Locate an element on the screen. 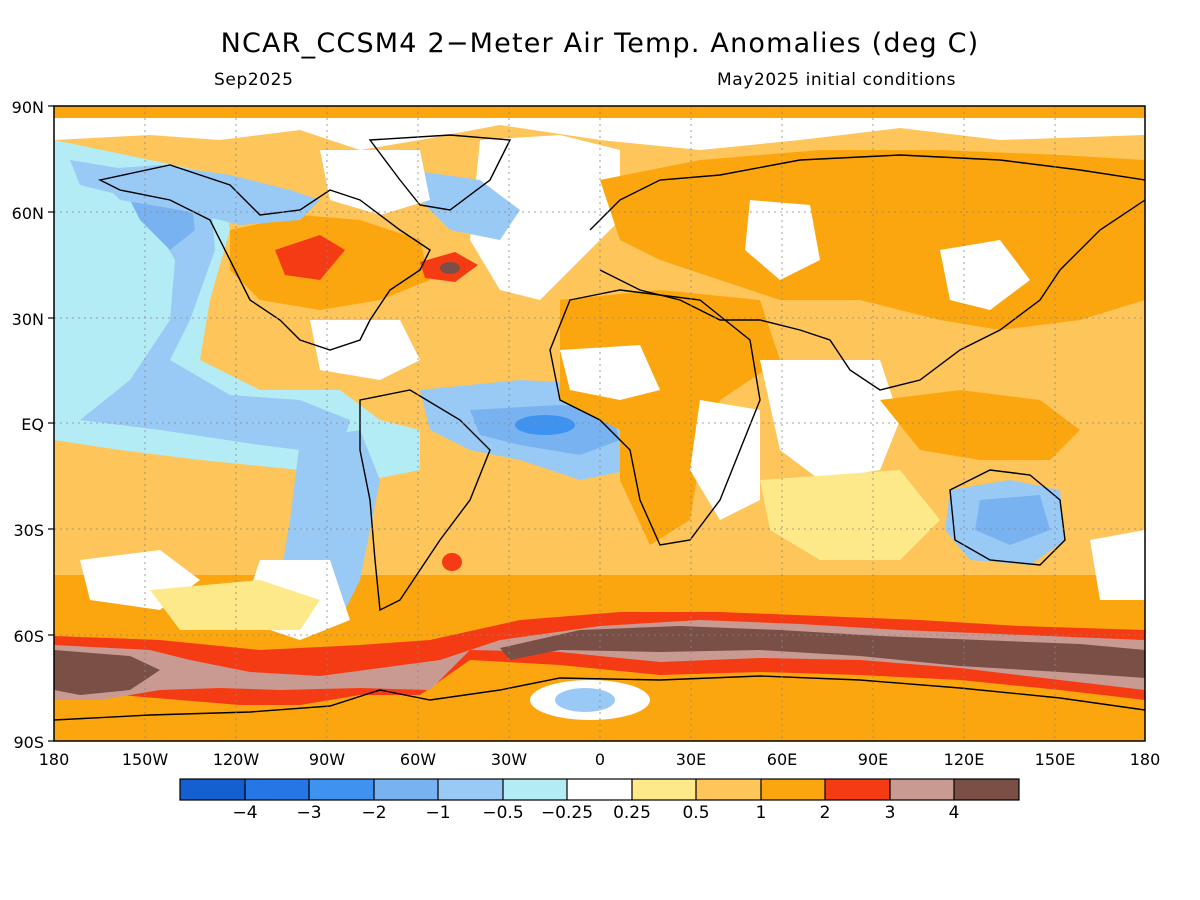  cb-label-9: 2 is located at coordinates (825, 813).